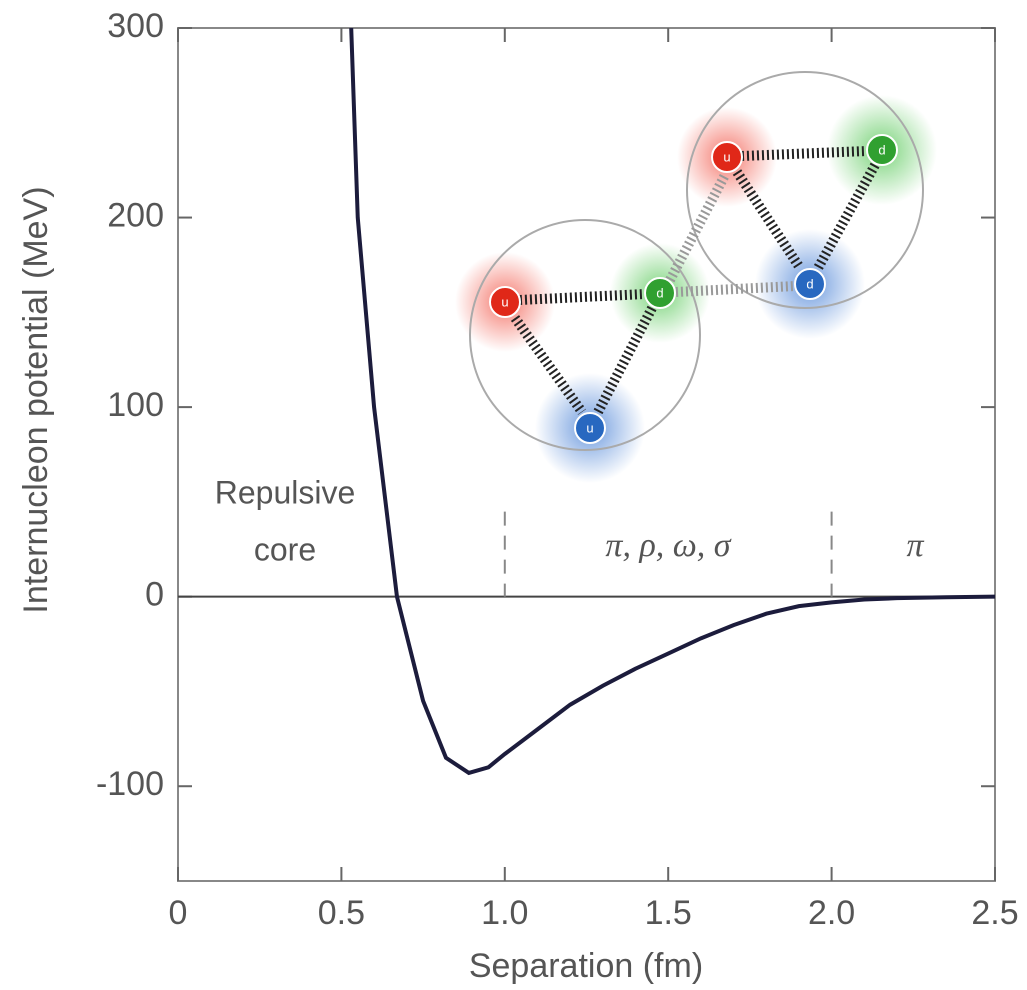  Describe the element at coordinates (994, 913) in the screenshot. I see `x-tick-label: 2.5` at that location.